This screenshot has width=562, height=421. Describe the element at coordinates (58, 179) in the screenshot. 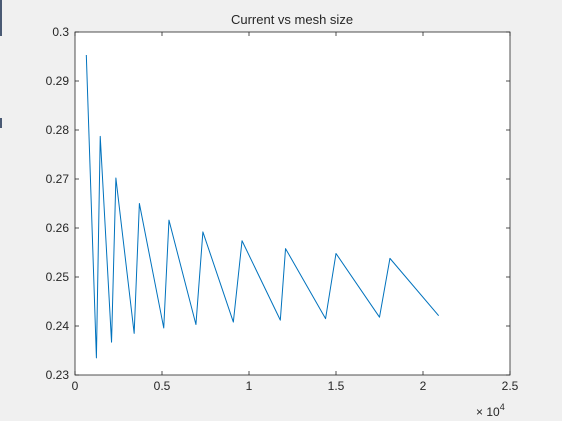

I see `y-tick-label: 0.27` at that location.